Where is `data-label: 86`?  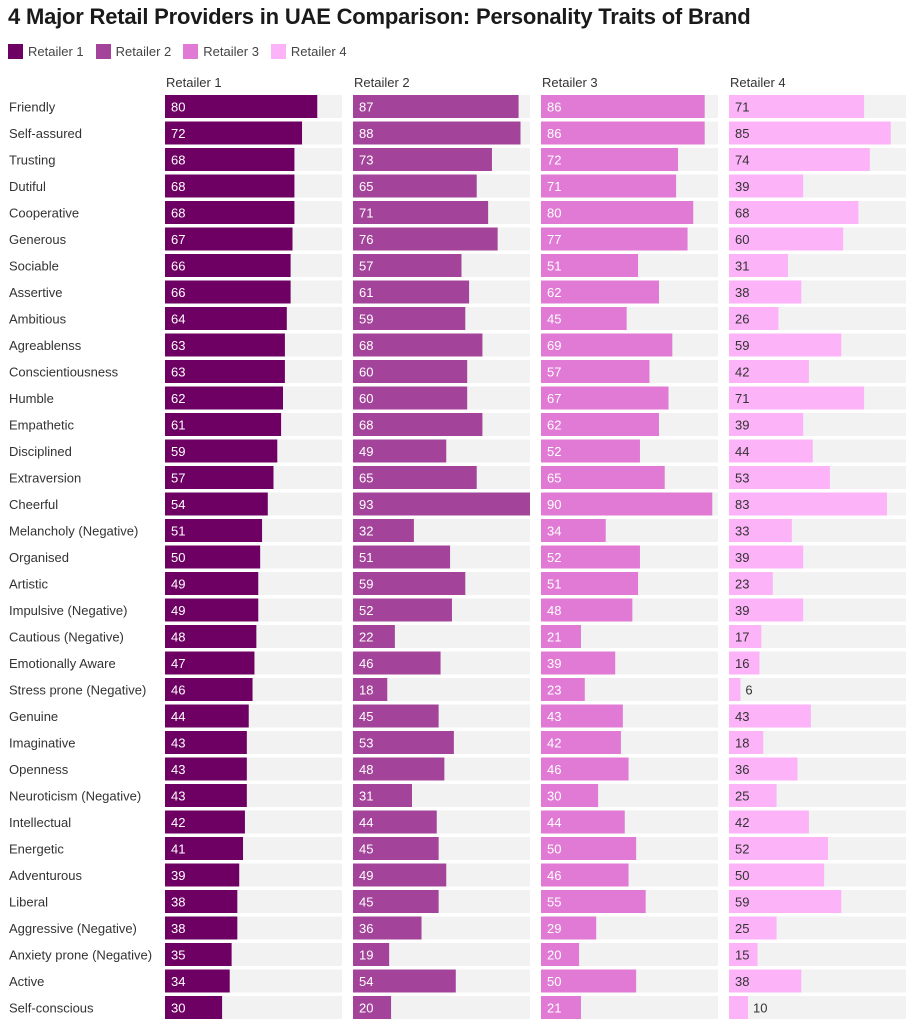
data-label: 86 is located at coordinates (554, 107).